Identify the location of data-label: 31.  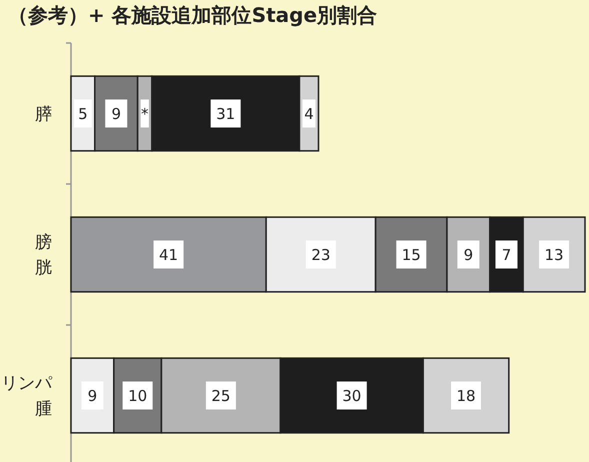
(226, 113).